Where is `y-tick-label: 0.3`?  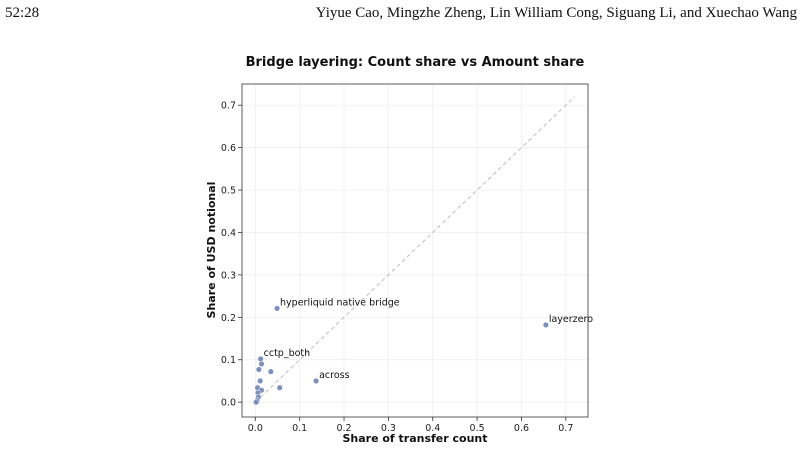 y-tick-label: 0.3 is located at coordinates (228, 275).